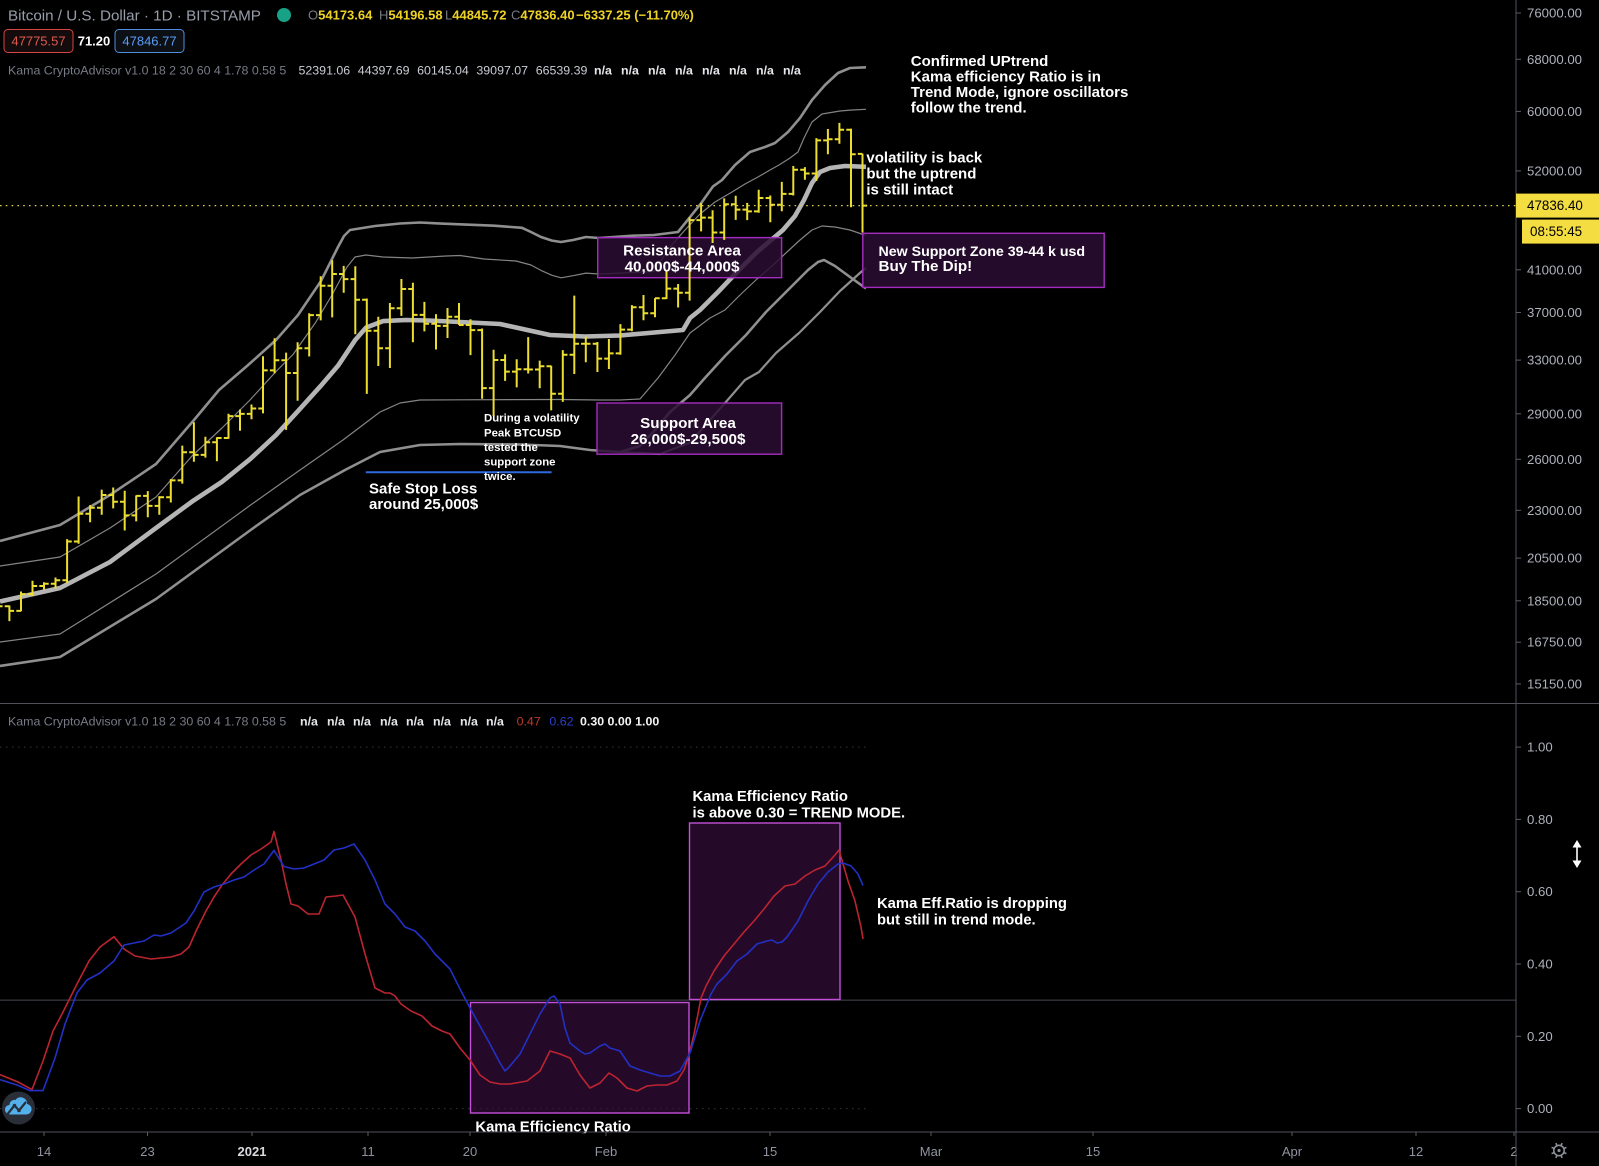 The width and height of the screenshot is (1599, 1166). What do you see at coordinates (931, 1151) in the screenshot?
I see `svg-text: Mar` at bounding box center [931, 1151].